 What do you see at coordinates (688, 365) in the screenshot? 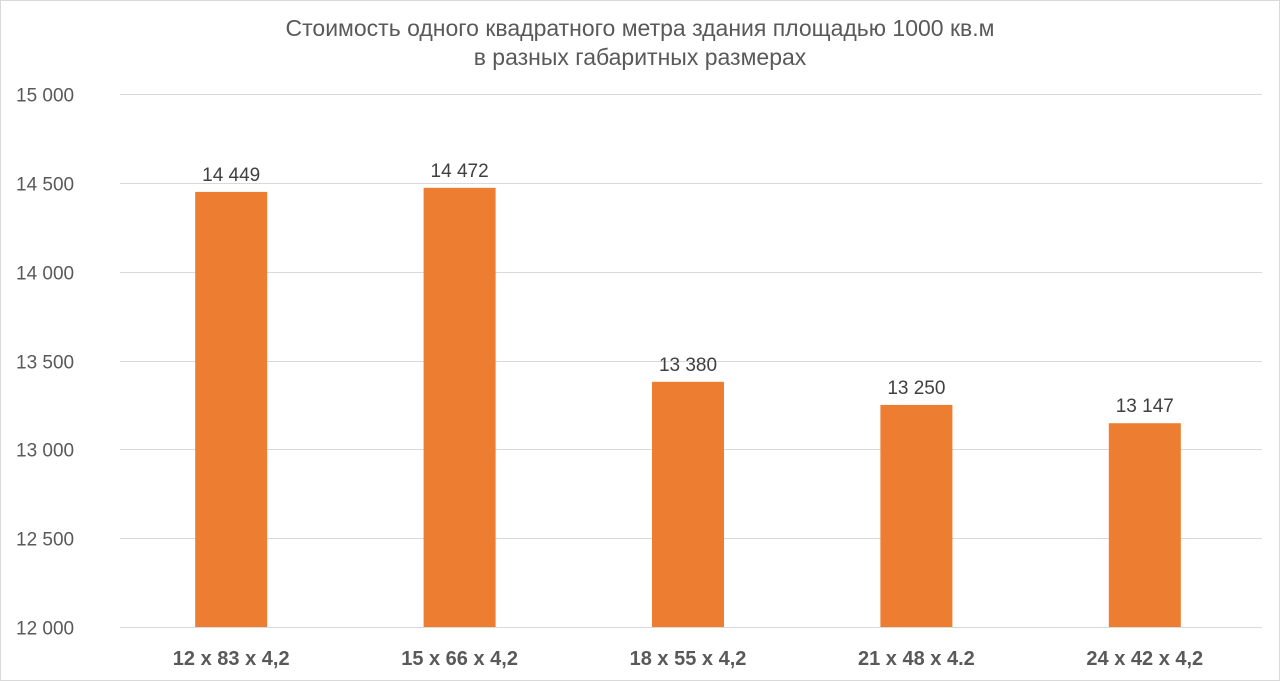
I see `data-label: 13 380` at bounding box center [688, 365].